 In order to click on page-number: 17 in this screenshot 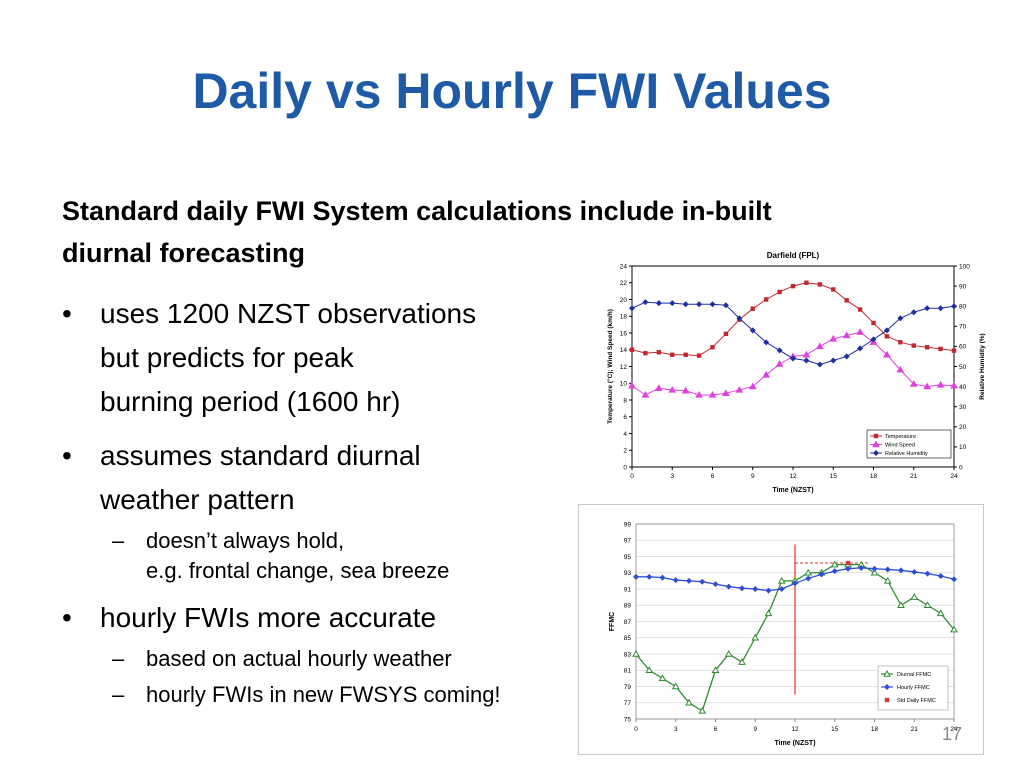, I will do `click(952, 734)`.